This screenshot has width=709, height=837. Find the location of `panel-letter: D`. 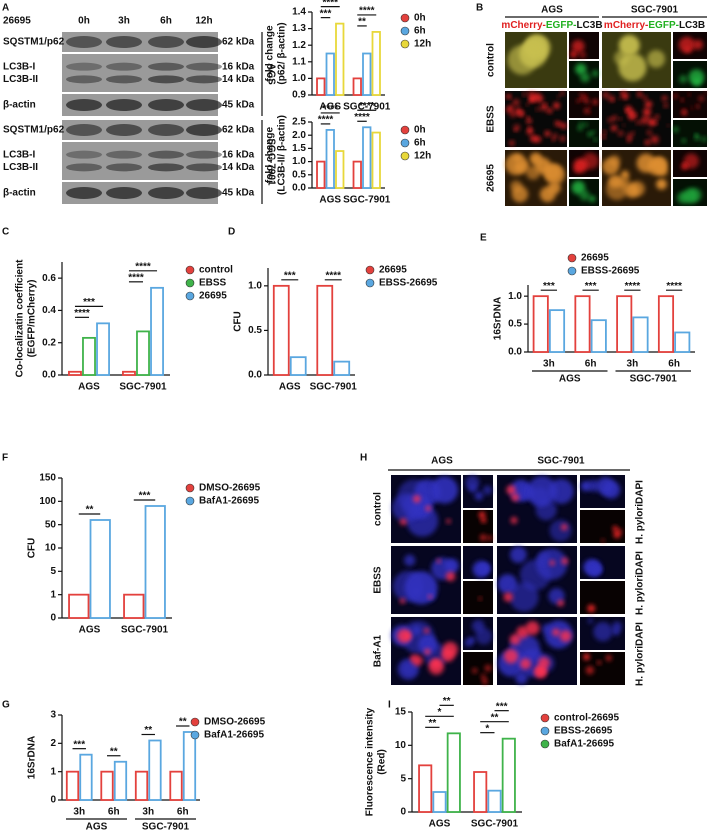

panel-letter: D is located at coordinates (231, 232).